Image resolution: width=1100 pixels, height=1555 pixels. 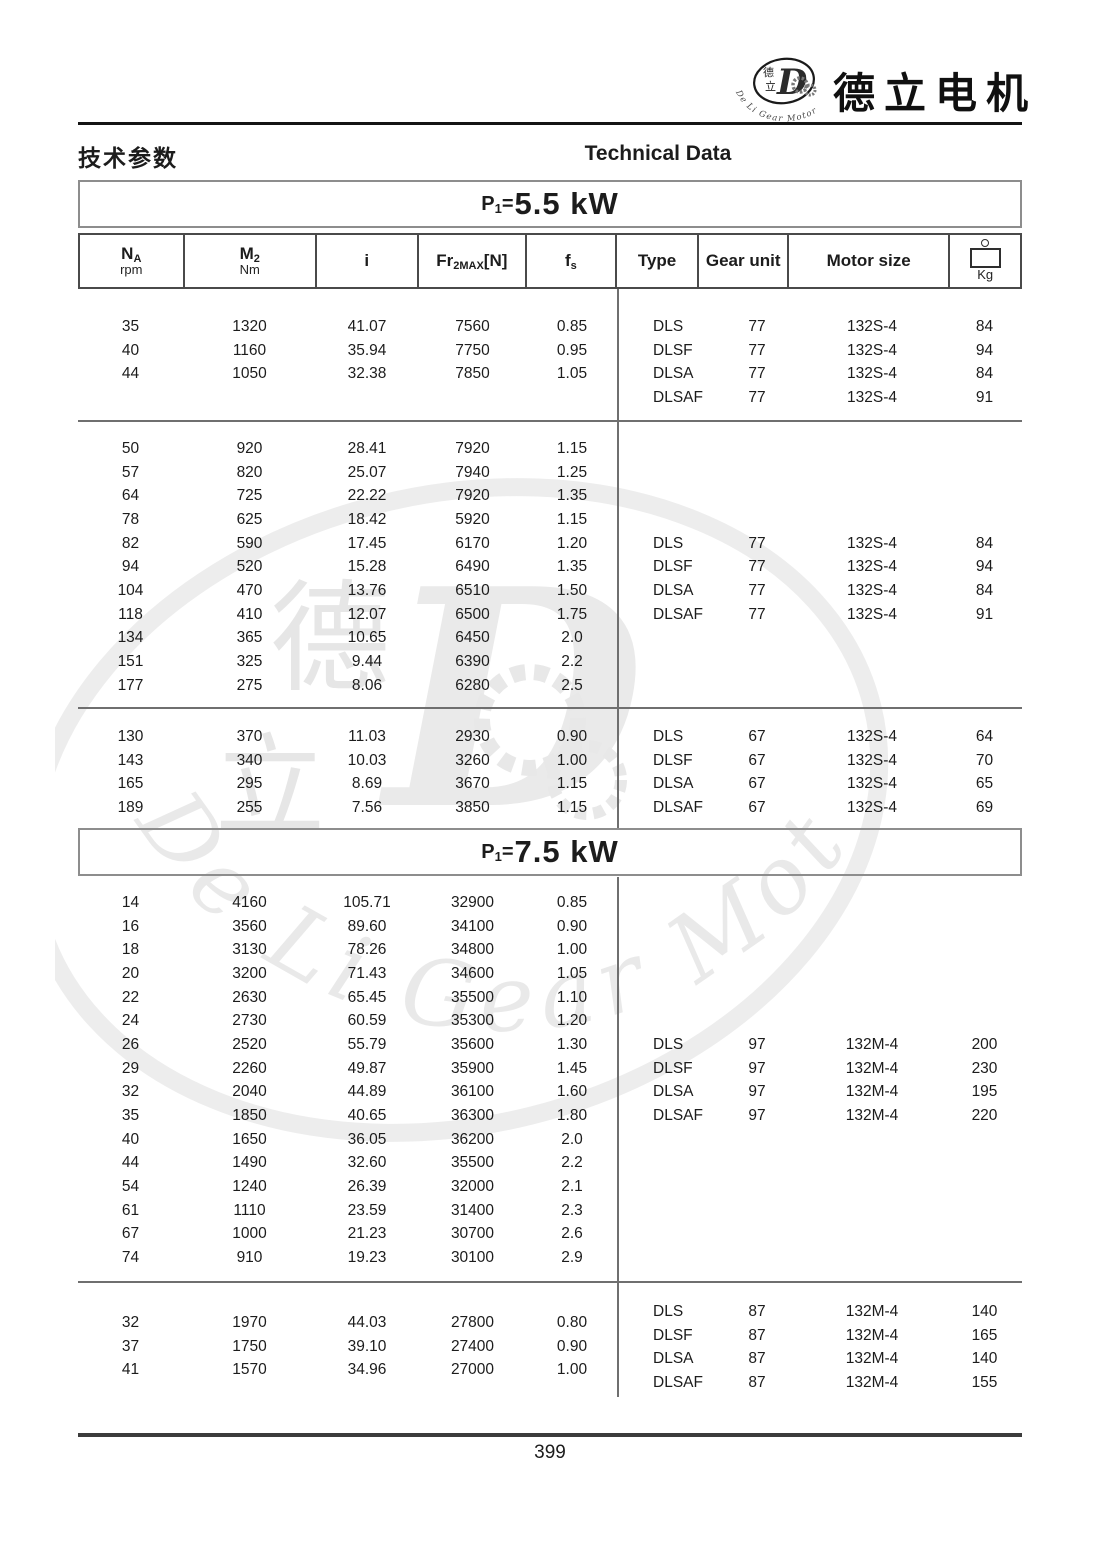 What do you see at coordinates (367, 973) in the screenshot?
I see `i-cell: 71.43` at bounding box center [367, 973].